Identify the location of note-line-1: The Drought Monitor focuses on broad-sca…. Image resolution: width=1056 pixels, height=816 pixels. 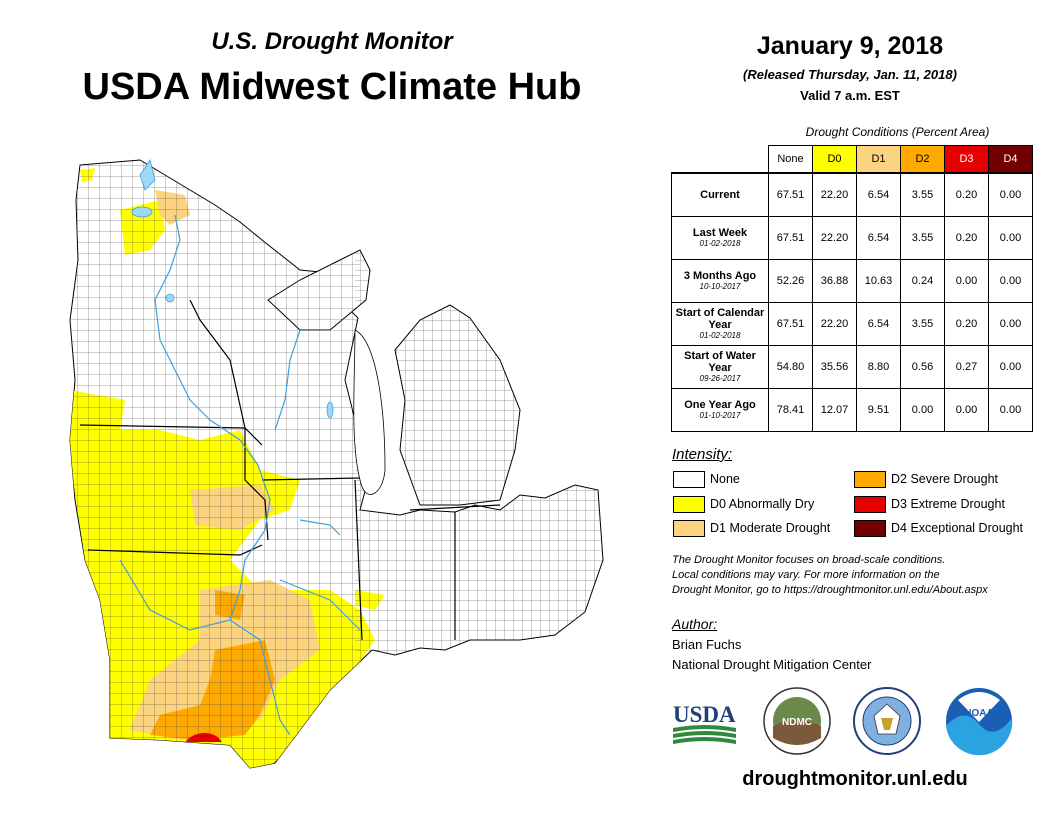
(809, 560).